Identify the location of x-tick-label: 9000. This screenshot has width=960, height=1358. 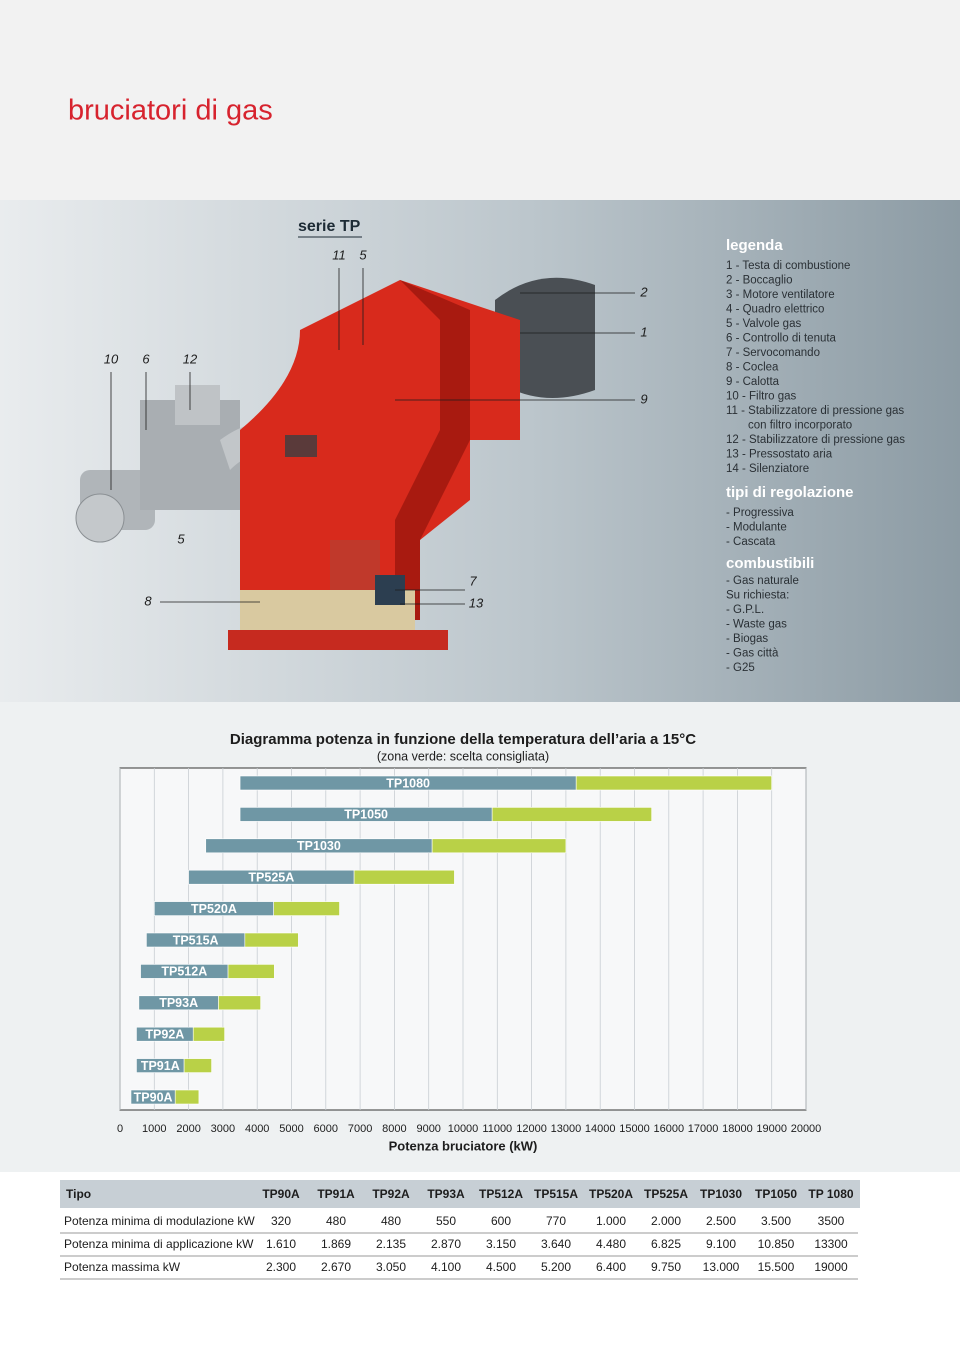
(428, 1129).